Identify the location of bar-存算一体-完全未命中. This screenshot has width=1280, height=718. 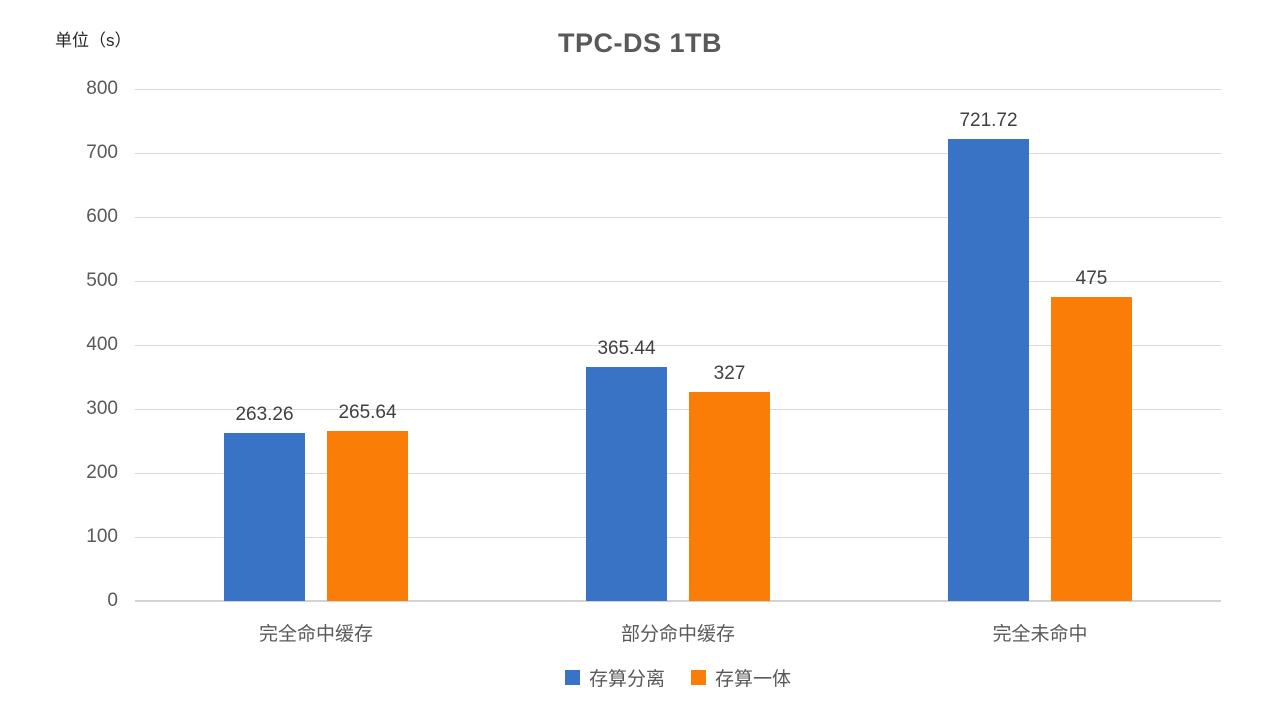
(1091, 449).